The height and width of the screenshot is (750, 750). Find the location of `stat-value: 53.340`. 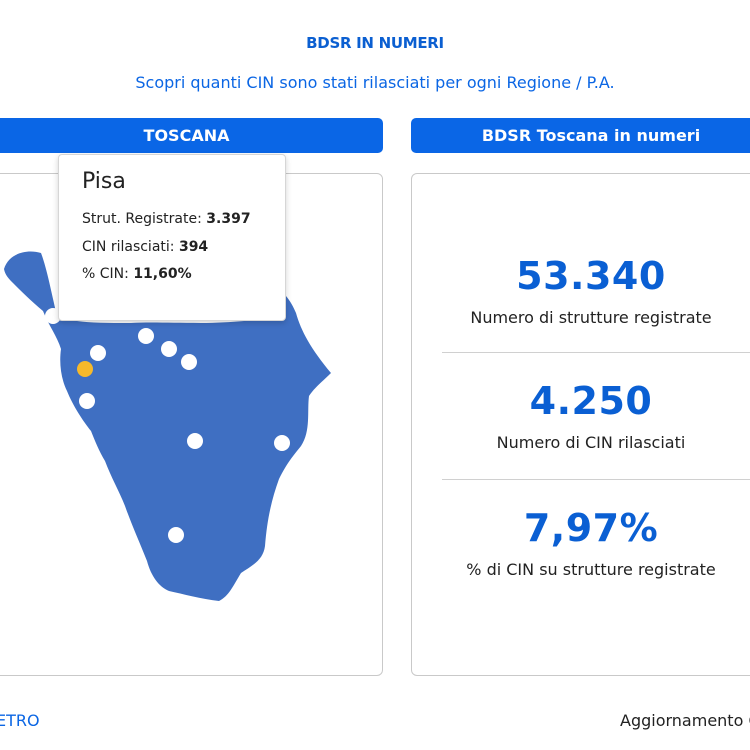

stat-value: 53.340 is located at coordinates (591, 276).